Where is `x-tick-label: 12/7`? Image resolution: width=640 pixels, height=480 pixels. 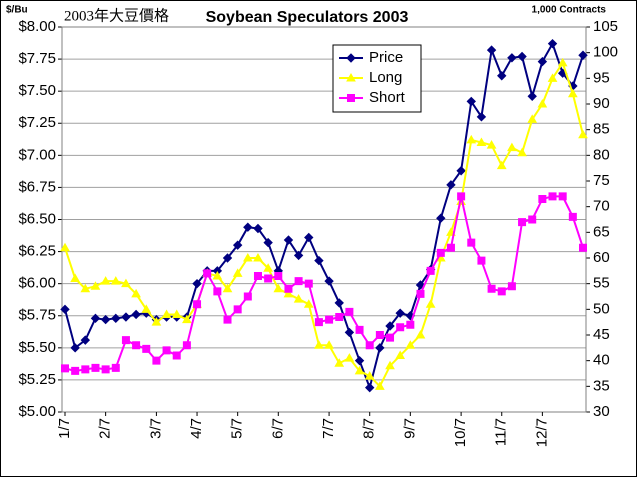
x-tick-label: 12/7 is located at coordinates (541, 432).